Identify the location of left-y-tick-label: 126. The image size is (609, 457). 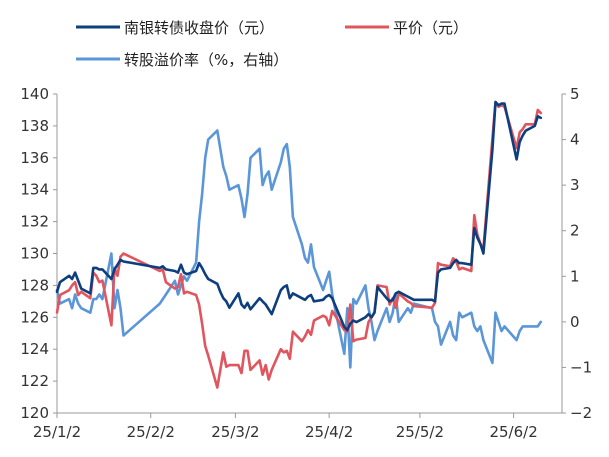
(34, 317).